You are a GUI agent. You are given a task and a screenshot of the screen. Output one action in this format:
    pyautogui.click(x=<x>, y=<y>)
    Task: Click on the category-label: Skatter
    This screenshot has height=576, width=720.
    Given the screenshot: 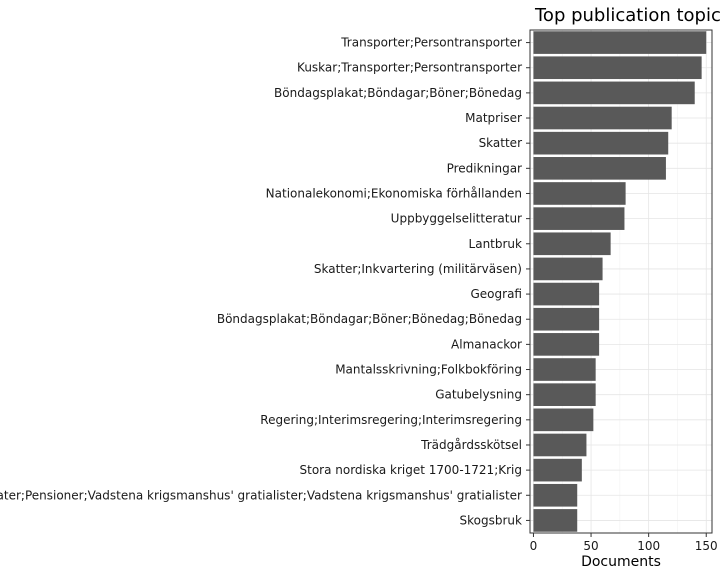 What is the action you would take?
    pyautogui.click(x=501, y=143)
    